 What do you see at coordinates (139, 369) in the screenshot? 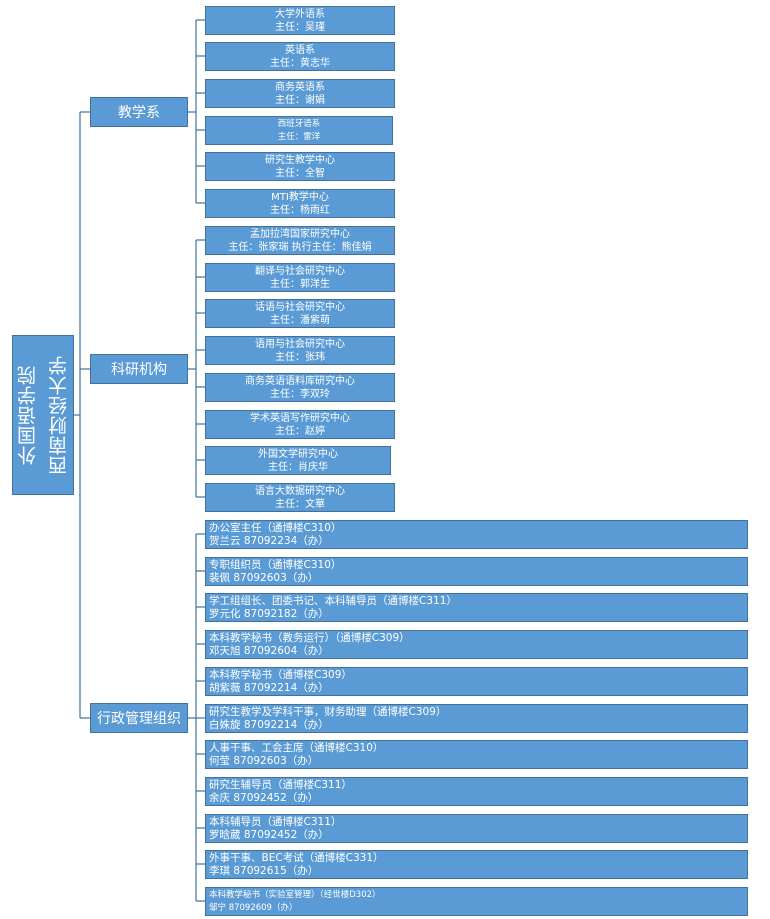
I see `branch-research: 科研机构` at bounding box center [139, 369].